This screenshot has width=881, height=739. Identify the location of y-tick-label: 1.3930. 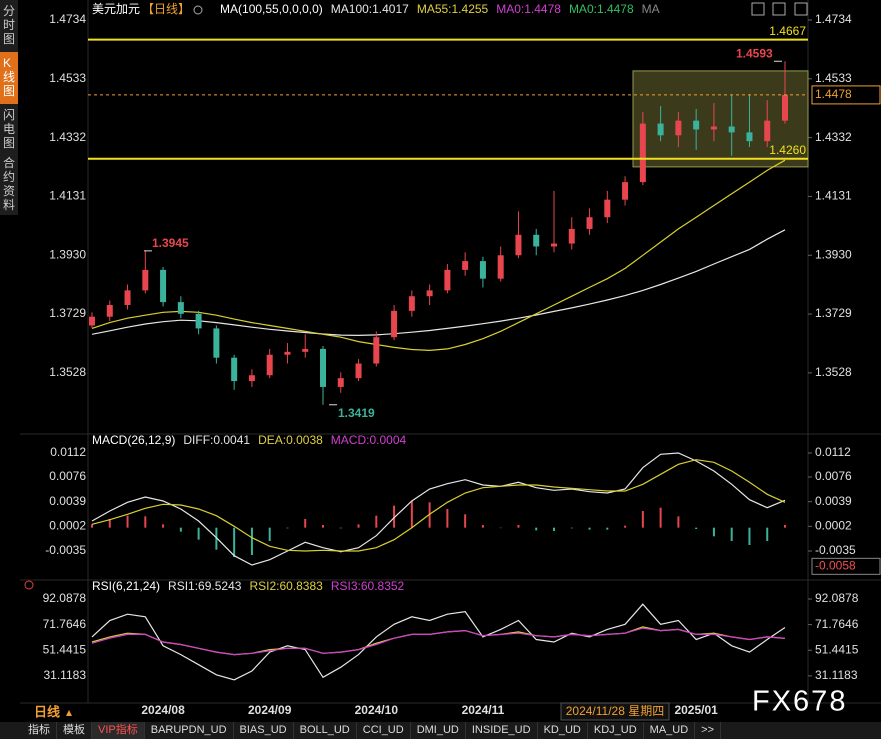
(833, 254).